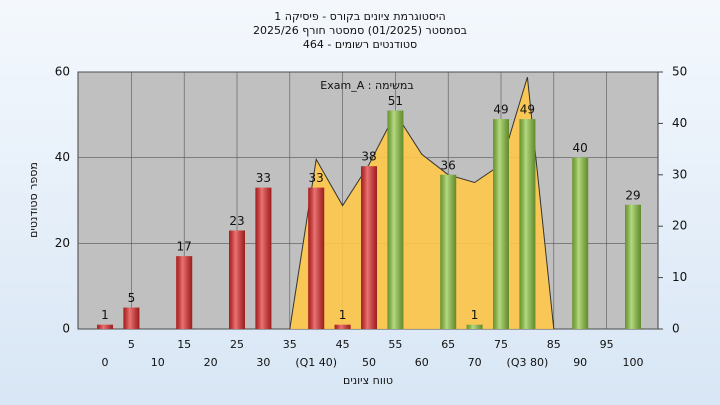 Image resolution: width=720 pixels, height=405 pixels. I want to click on x-tick-label: 45, so click(343, 344).